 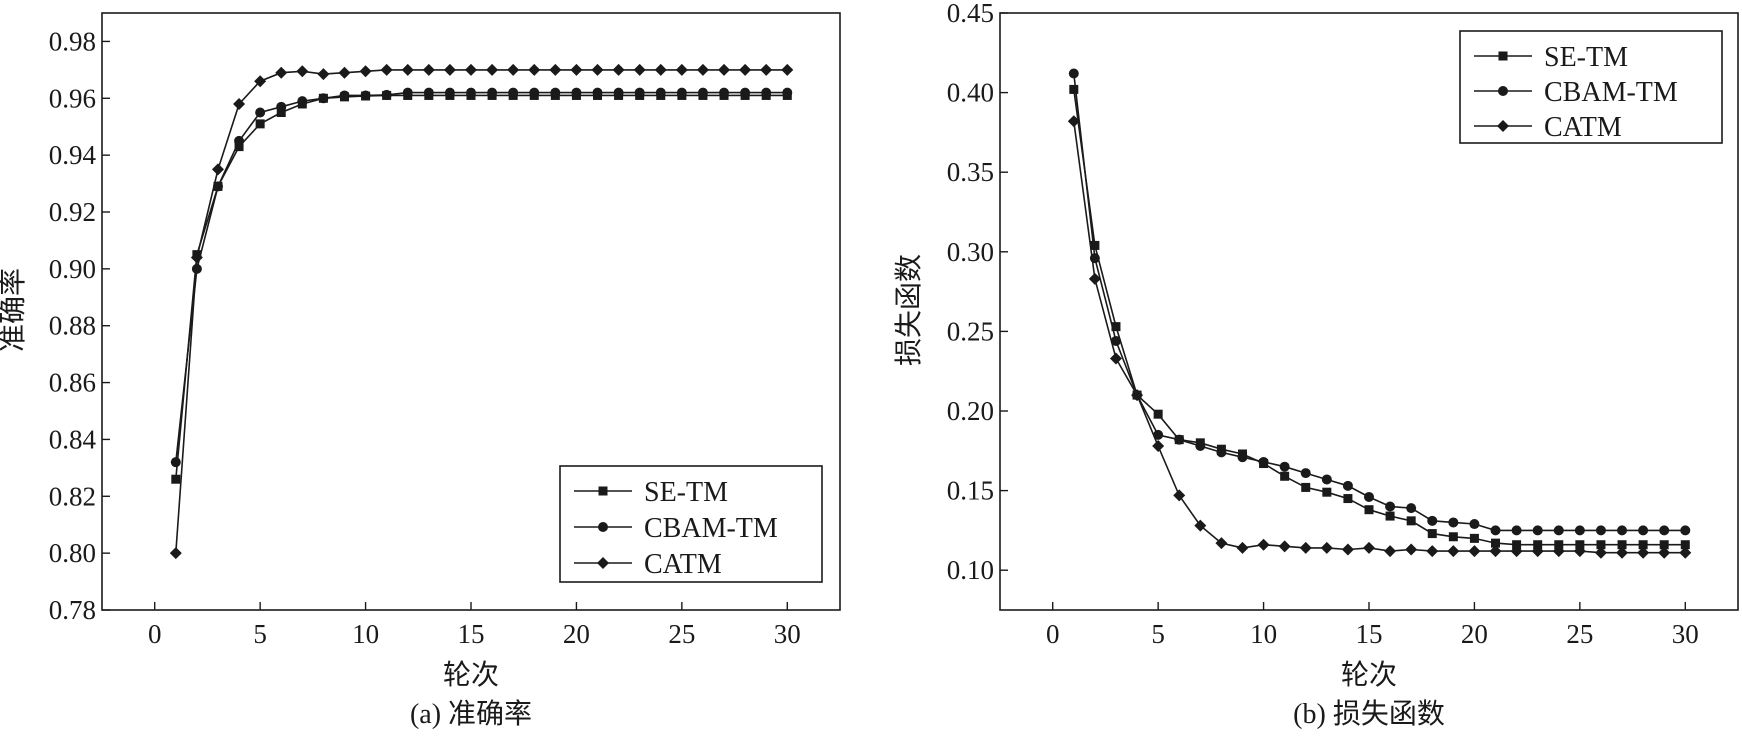 I want to click on legend-label: CATM, so click(x=683, y=564).